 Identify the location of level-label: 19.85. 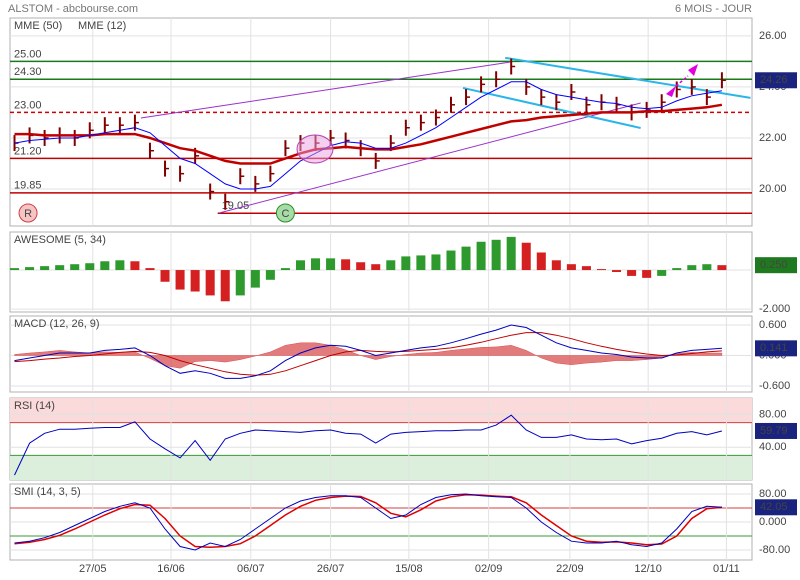
(28, 186).